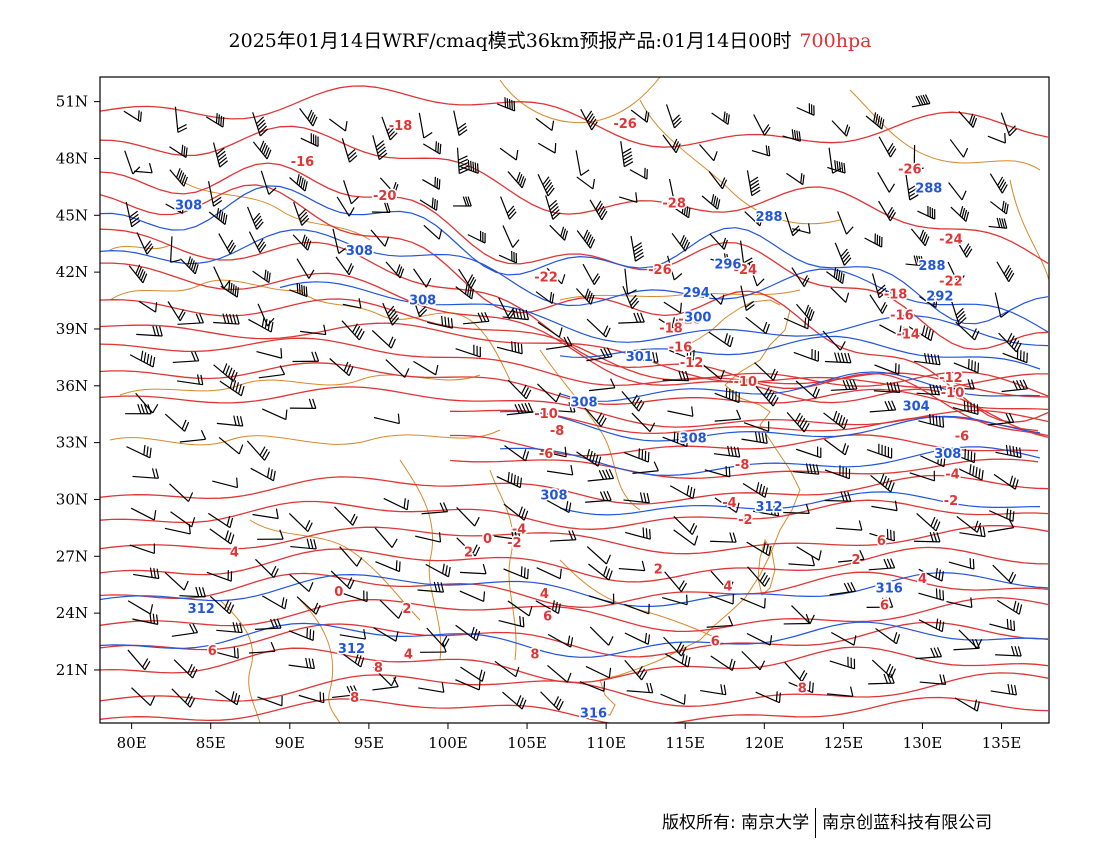 This screenshot has width=1100, height=850. What do you see at coordinates (546, 278) in the screenshot?
I see `isotherm-label: -22` at bounding box center [546, 278].